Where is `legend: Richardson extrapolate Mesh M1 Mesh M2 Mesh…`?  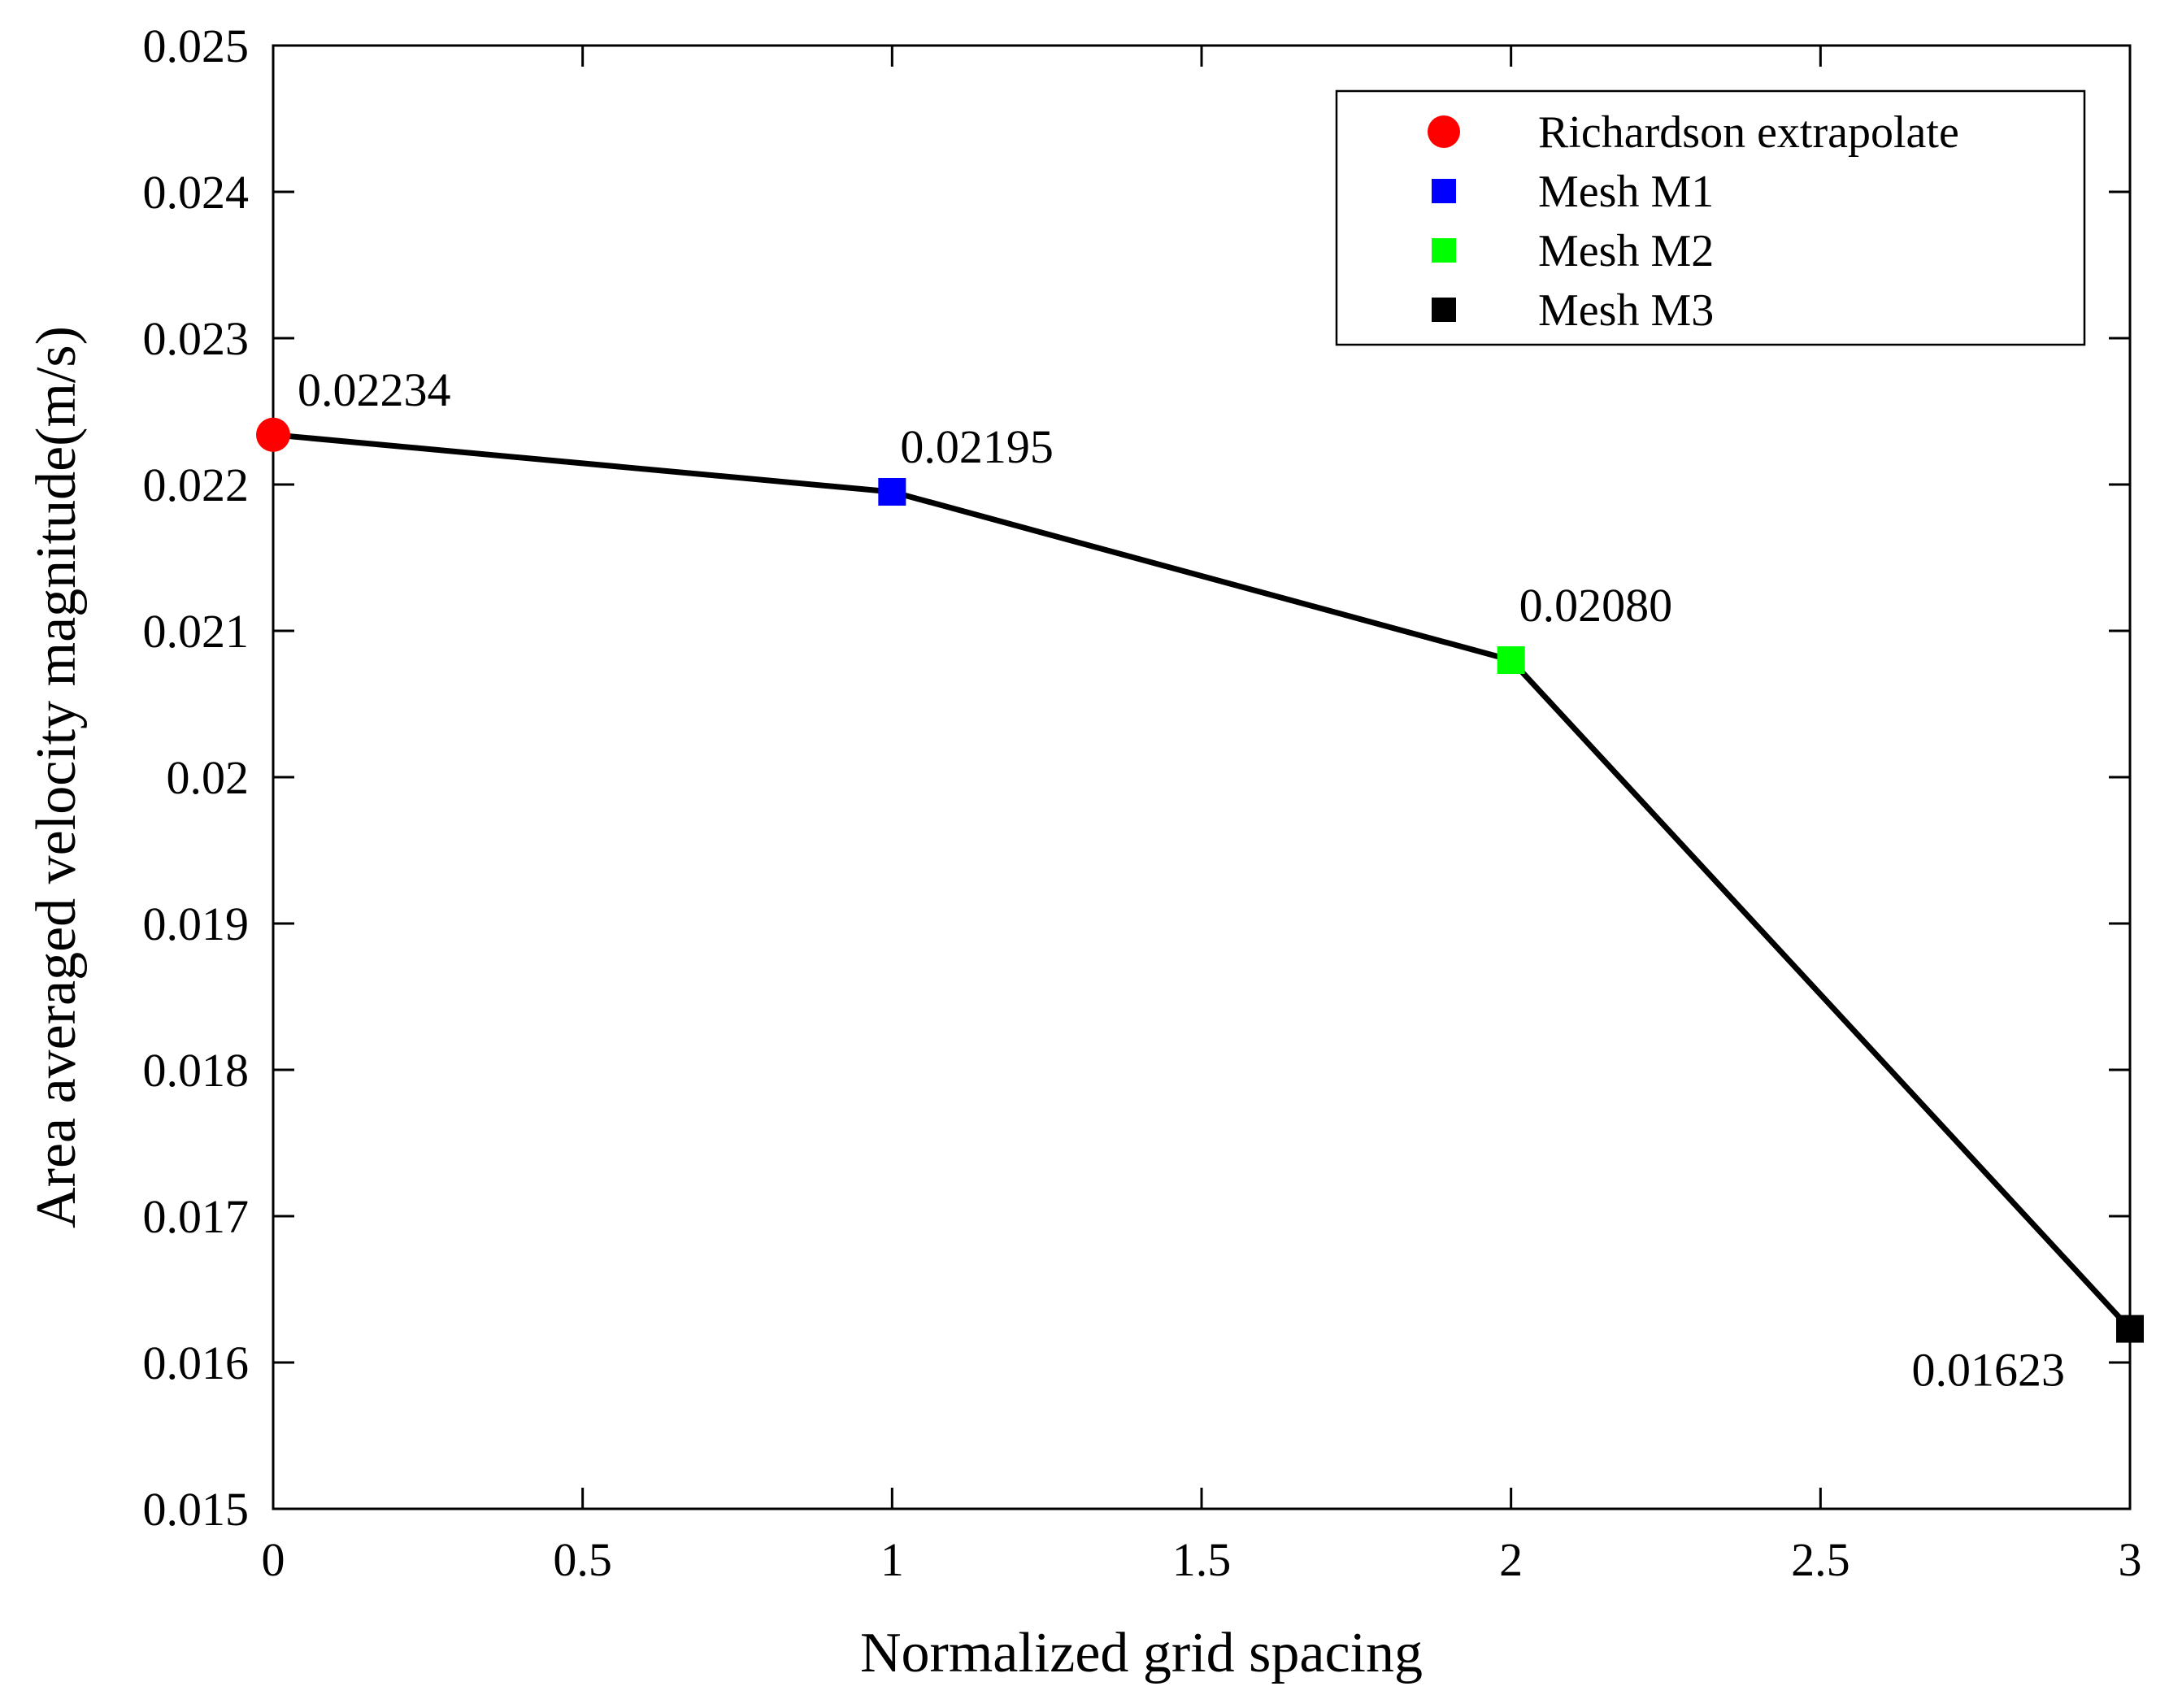 legend: Richardson extrapolate Mesh M1 Mesh M2 Mesh… is located at coordinates (1711, 217).